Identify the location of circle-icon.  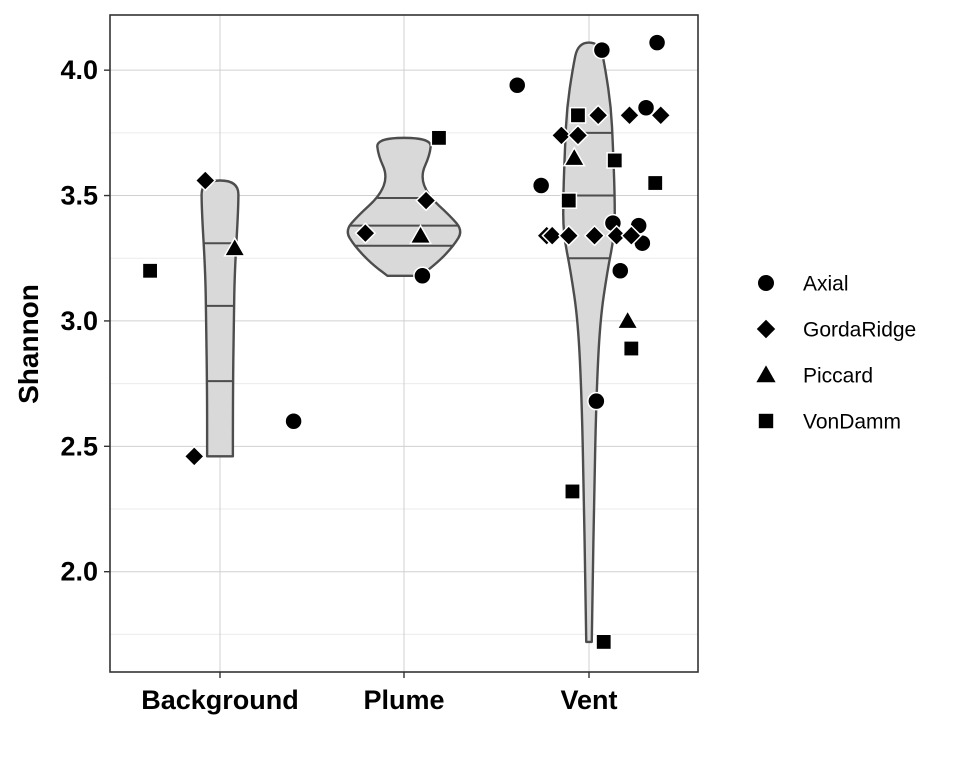
(766, 283).